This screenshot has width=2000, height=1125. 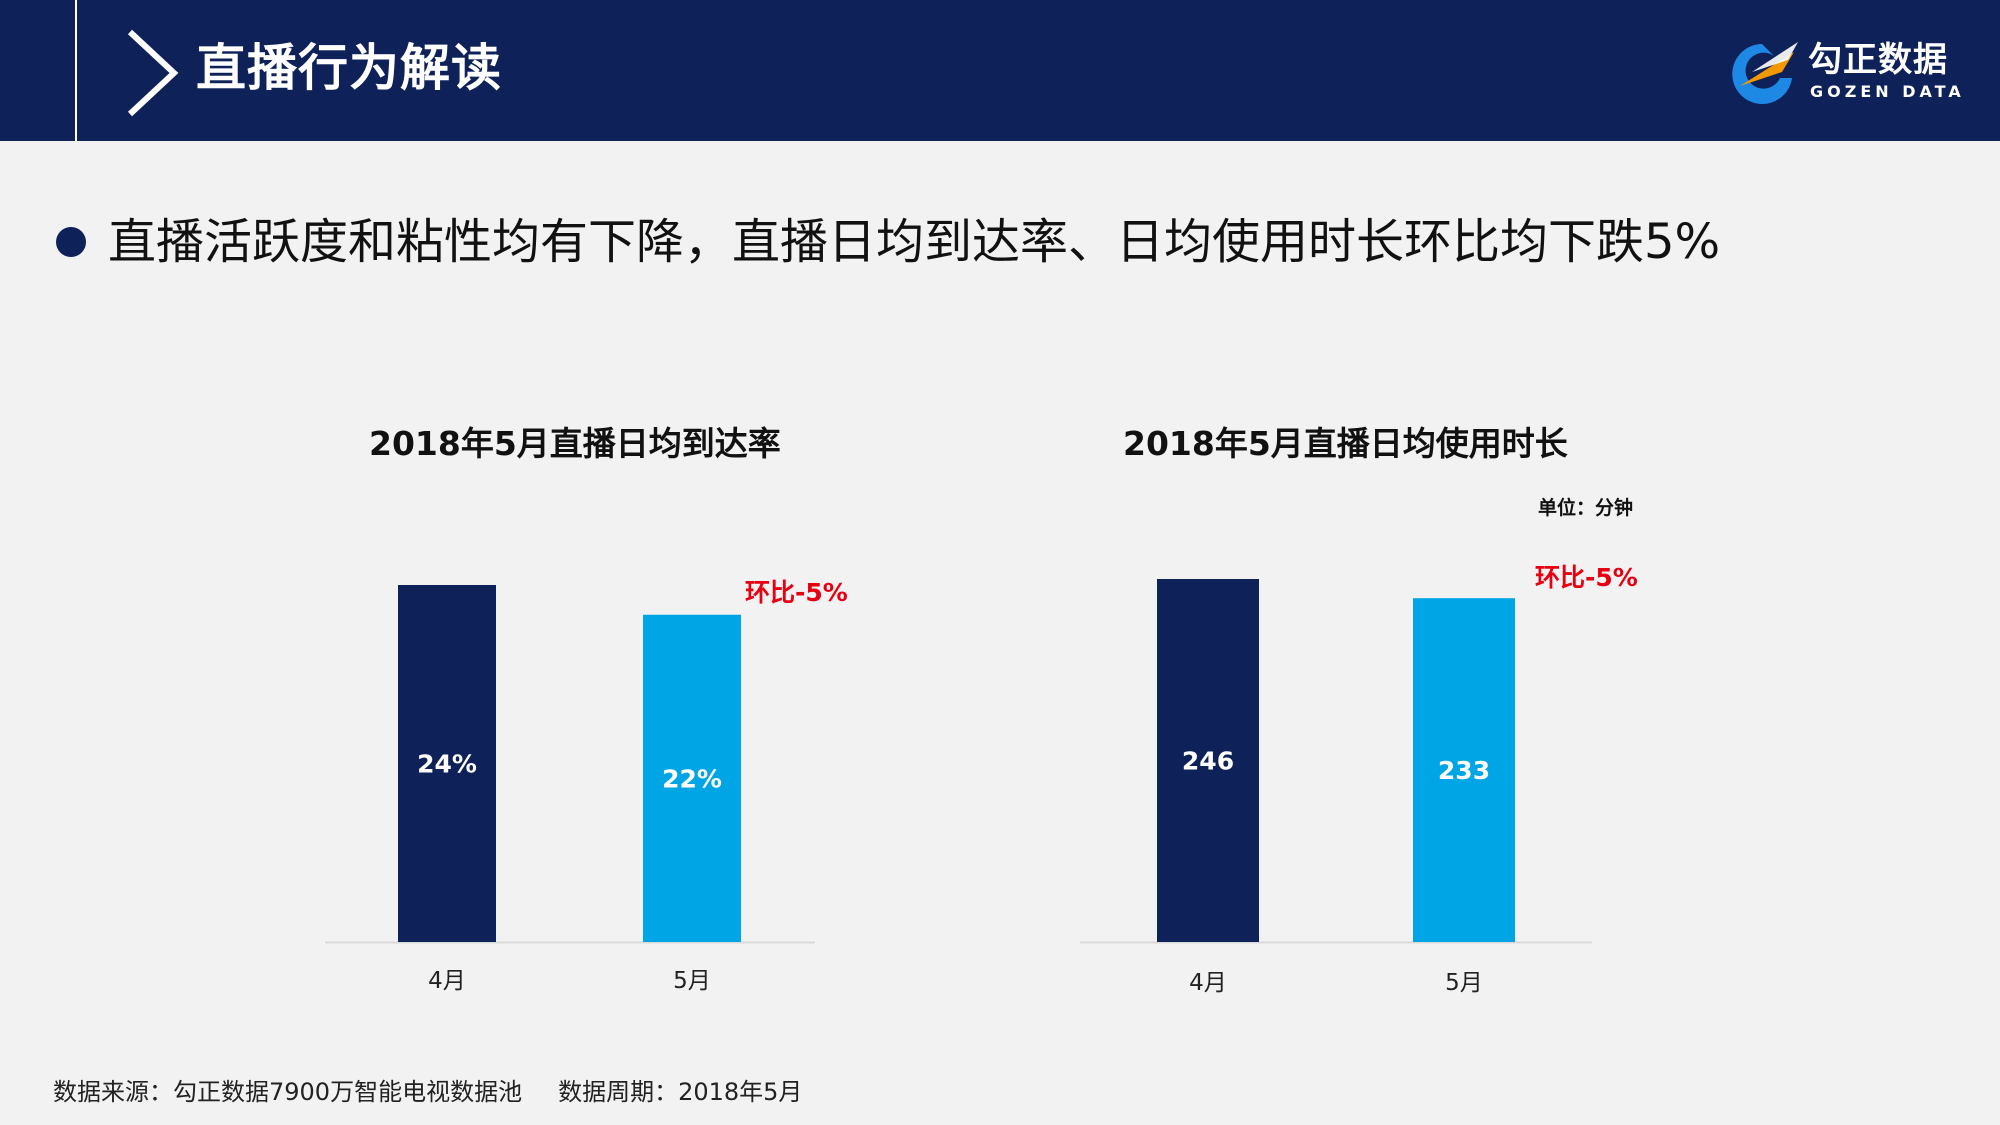 I want to click on chart-1-tick-label-2: 5月, so click(x=692, y=981).